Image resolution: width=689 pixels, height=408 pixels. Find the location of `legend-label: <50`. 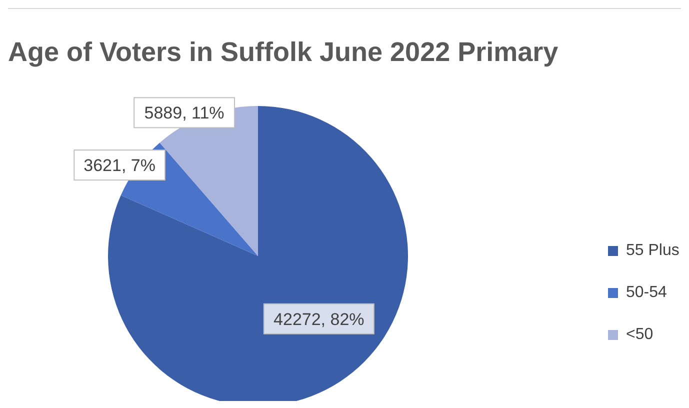

legend-label: <50 is located at coordinates (640, 335).